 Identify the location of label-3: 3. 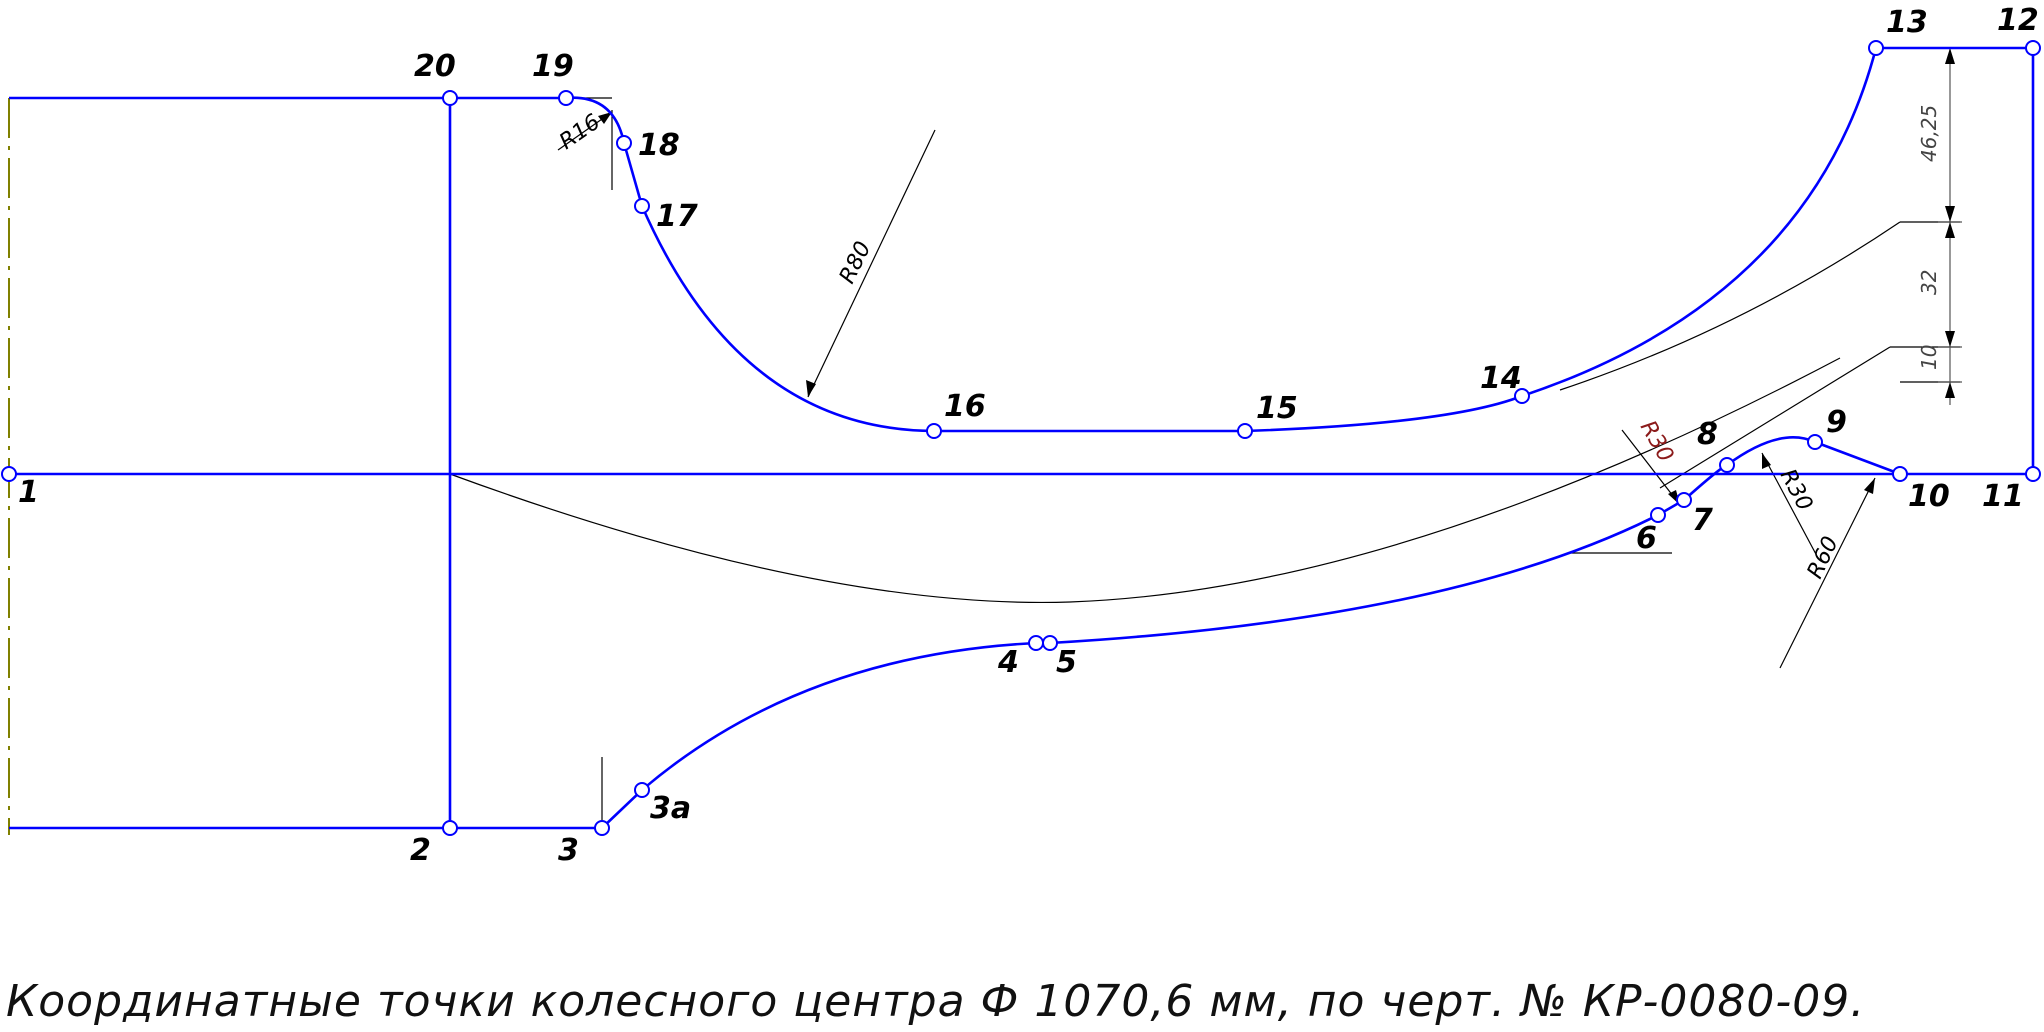
(568, 850).